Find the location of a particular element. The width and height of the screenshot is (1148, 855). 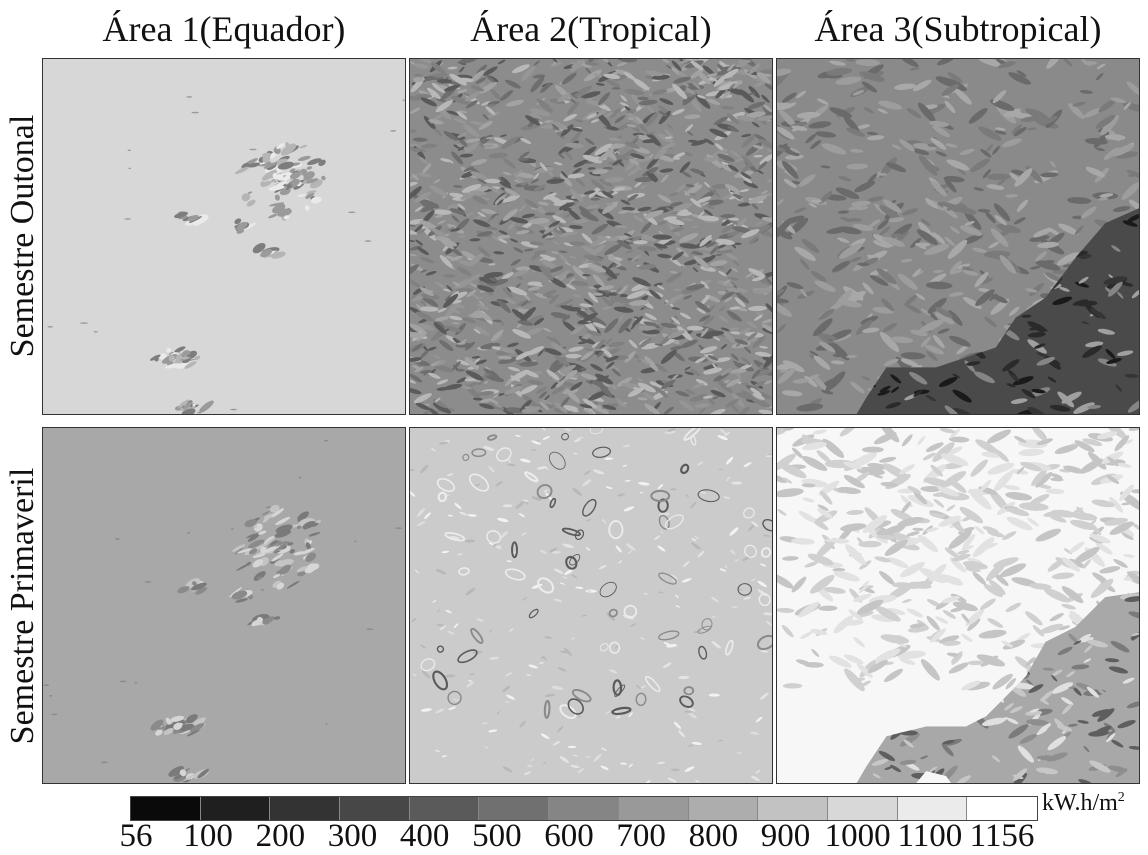

legend-tick-label: 1000 is located at coordinates (857, 836).